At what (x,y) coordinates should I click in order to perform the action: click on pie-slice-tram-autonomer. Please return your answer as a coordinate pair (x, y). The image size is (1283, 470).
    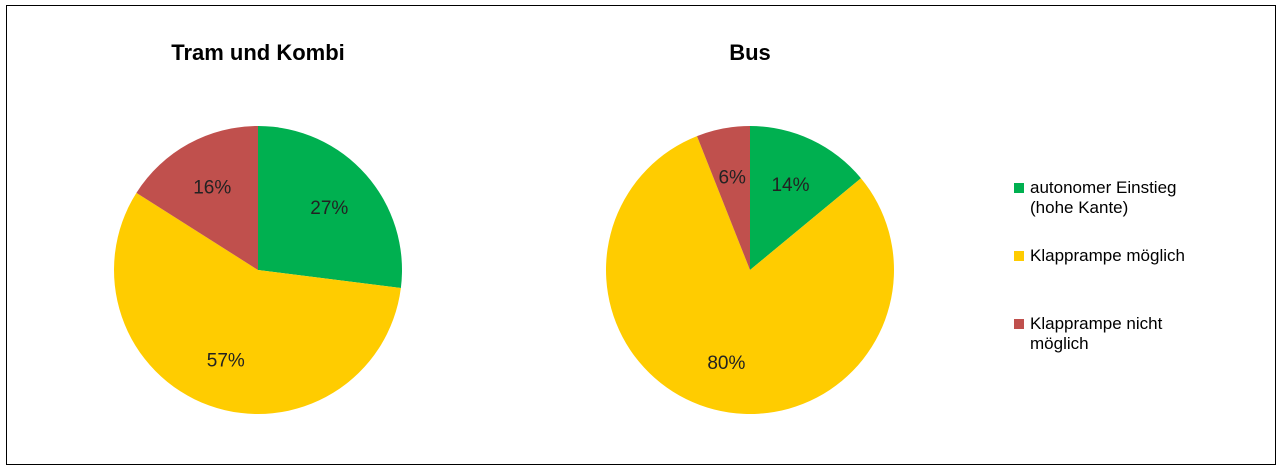
    Looking at the image, I should click on (330, 207).